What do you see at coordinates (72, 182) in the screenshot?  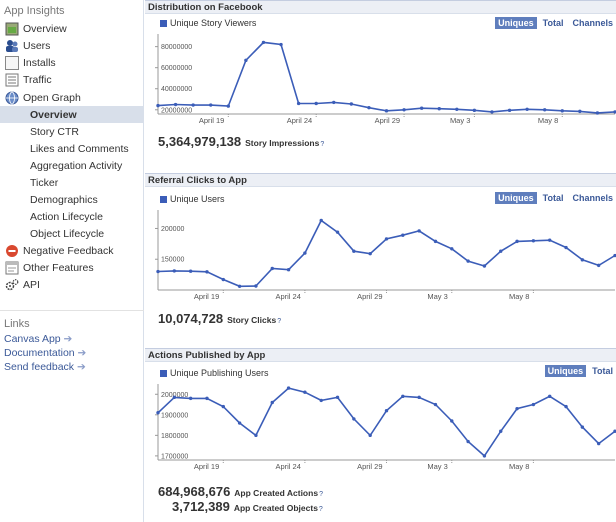 I see `subnav-ticker: Ticker` at bounding box center [72, 182].